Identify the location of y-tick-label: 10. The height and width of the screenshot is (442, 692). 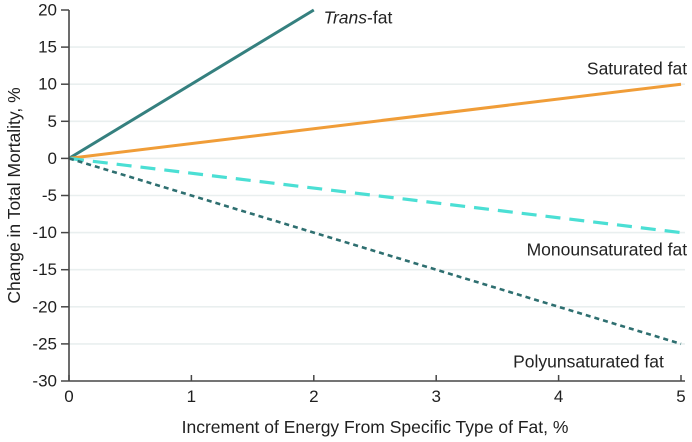
(47, 84).